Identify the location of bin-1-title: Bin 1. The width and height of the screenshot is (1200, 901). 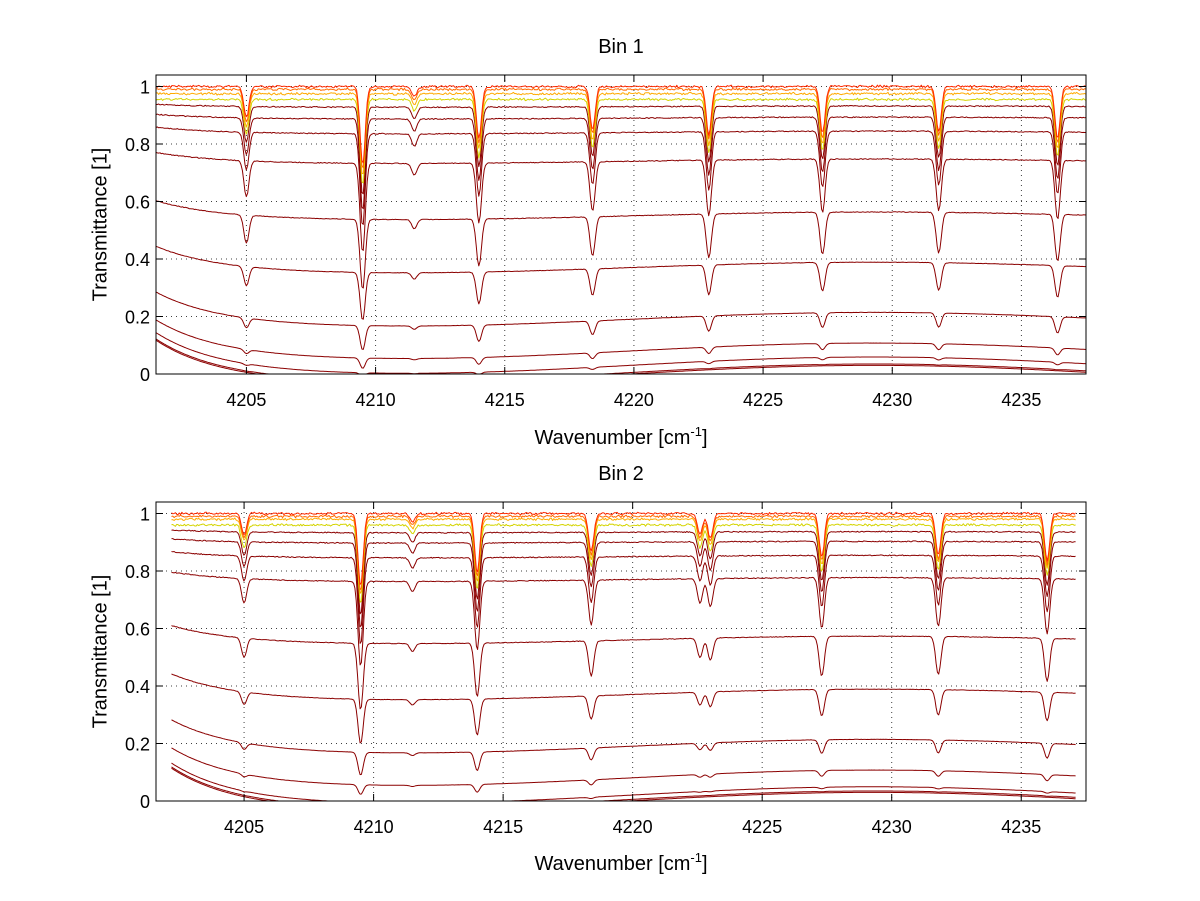
(621, 47).